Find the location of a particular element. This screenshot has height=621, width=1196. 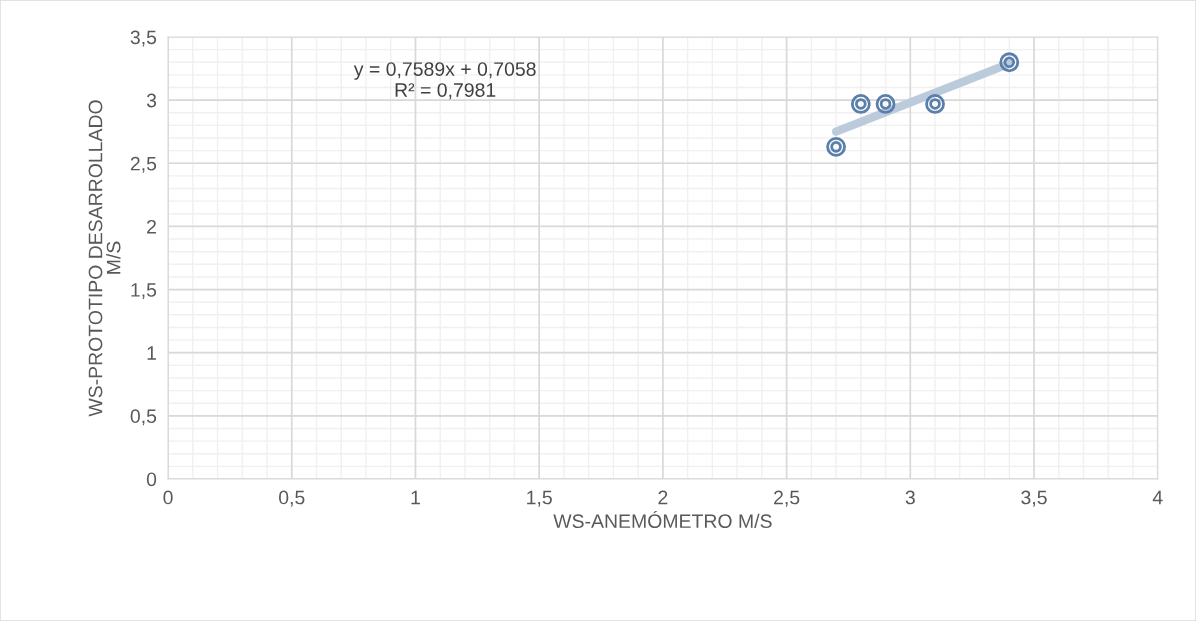

y-tick-label: 0 is located at coordinates (151, 479).